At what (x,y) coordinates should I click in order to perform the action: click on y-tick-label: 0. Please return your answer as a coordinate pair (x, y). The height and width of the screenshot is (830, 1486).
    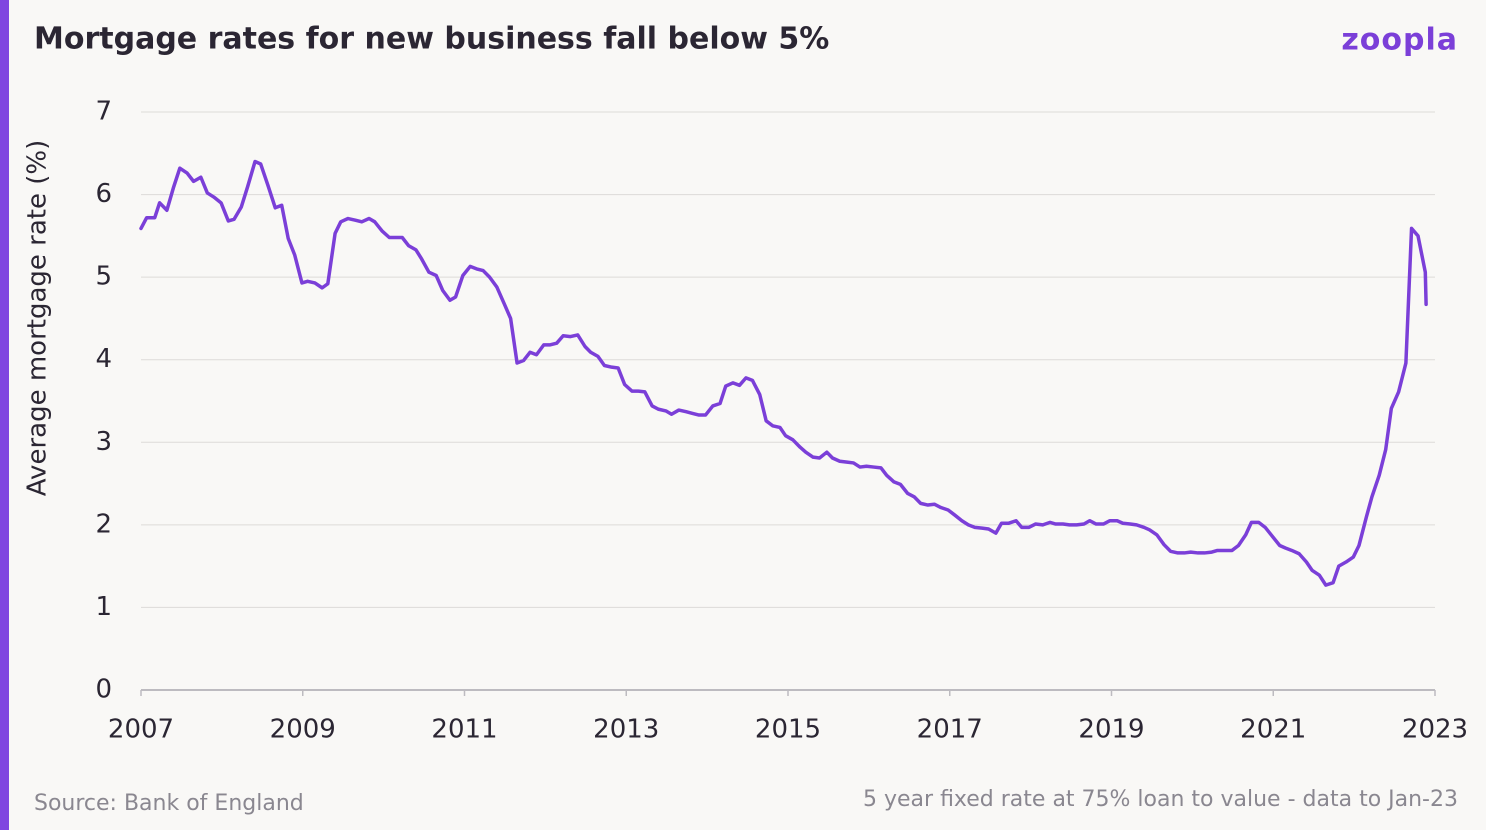
    Looking at the image, I should click on (103, 690).